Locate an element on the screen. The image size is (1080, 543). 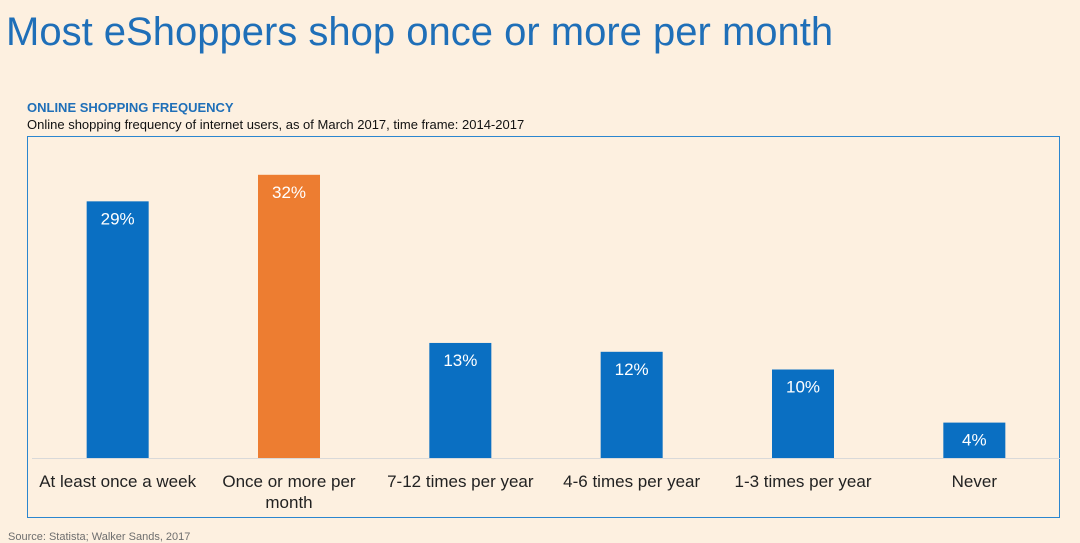
chart-title: ONLINE SHOPPING FREQUENCY is located at coordinates (130, 107).